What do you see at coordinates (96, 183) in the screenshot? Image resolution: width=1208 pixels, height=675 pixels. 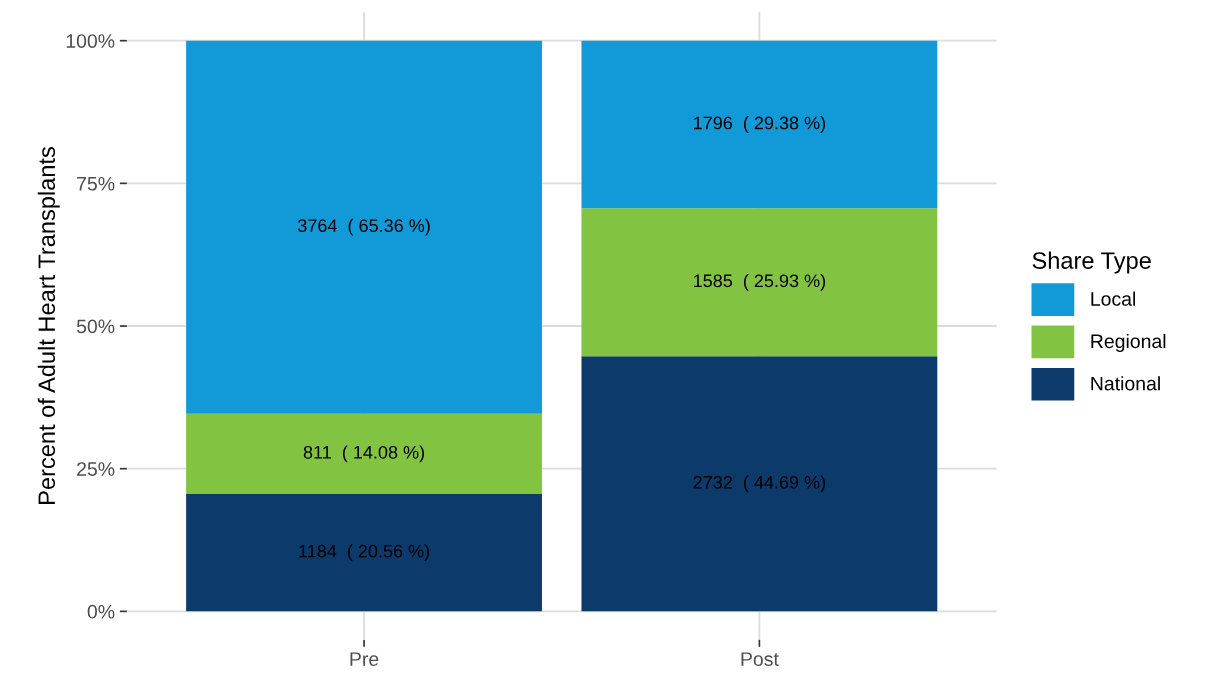 I see `y-tick-label: 75%` at bounding box center [96, 183].